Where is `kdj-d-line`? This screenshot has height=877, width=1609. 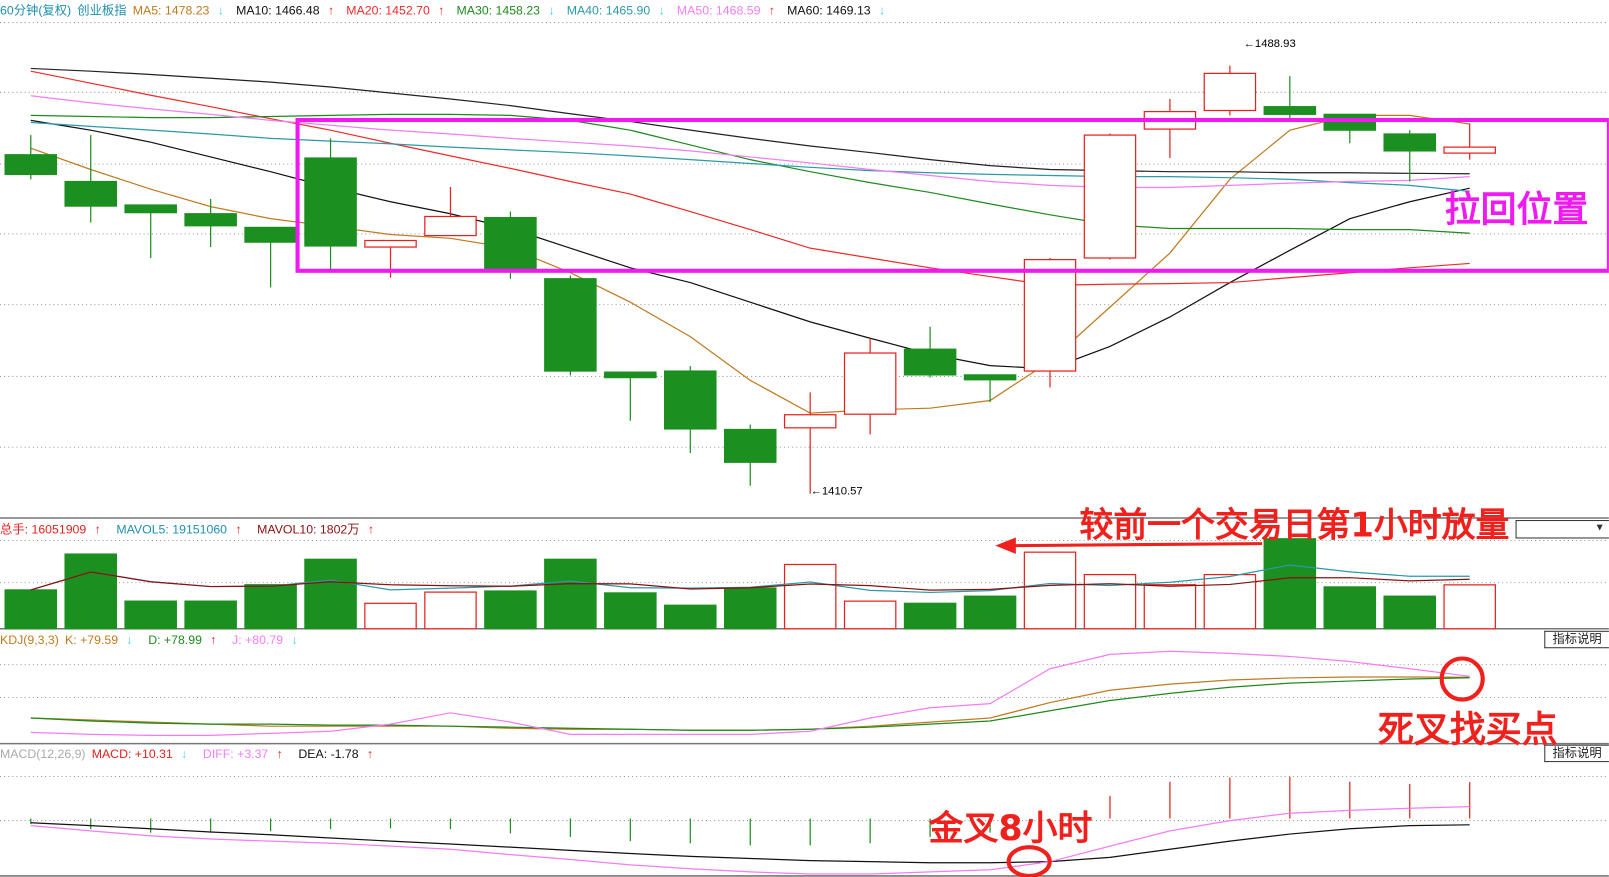 kdj-d-line is located at coordinates (750, 704).